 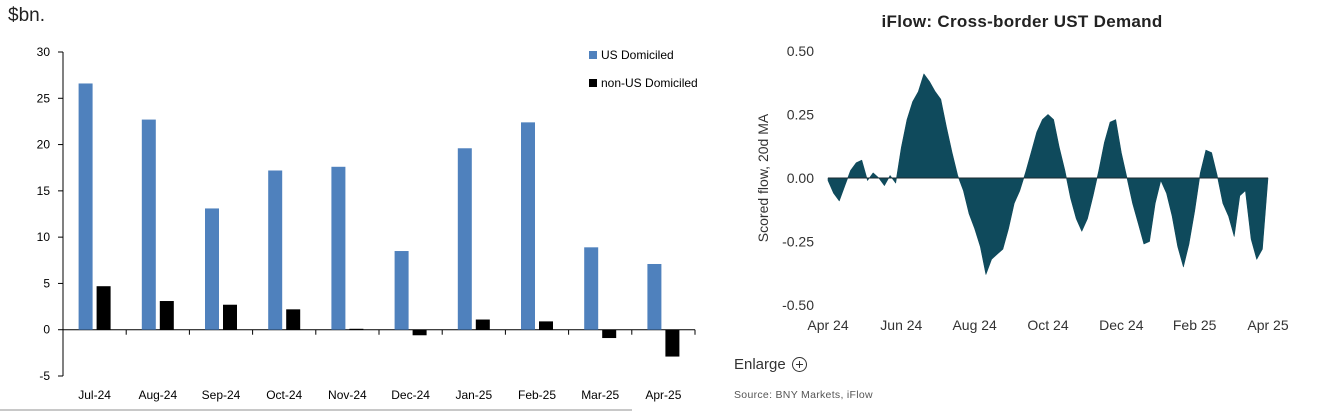 What do you see at coordinates (410, 395) in the screenshot?
I see `x-tick-label: Dec-24` at bounding box center [410, 395].